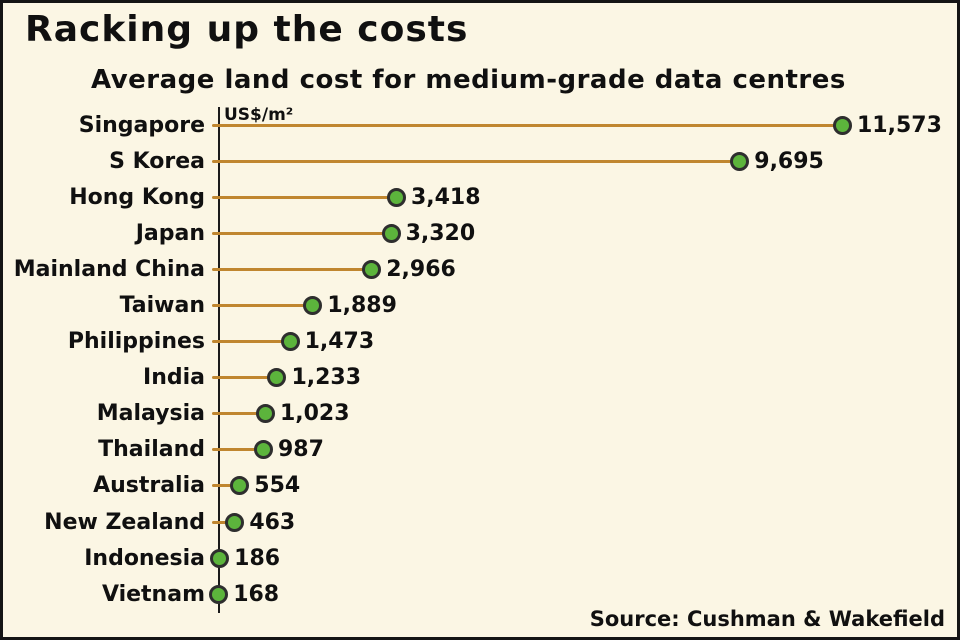  I want to click on category-label: Mainland China, so click(109, 269).